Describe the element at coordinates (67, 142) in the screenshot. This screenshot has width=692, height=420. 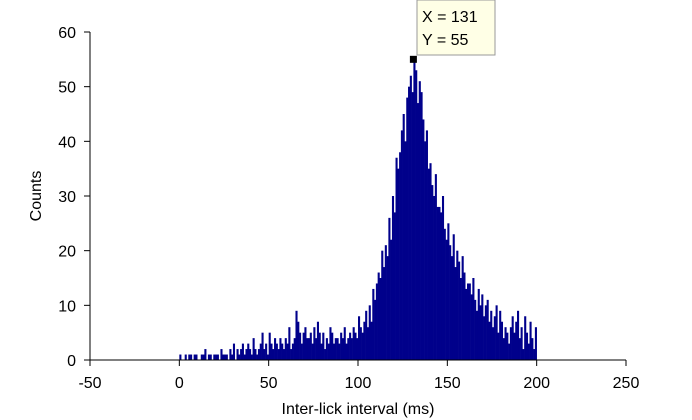
I see `y-tick-label: 40` at that location.